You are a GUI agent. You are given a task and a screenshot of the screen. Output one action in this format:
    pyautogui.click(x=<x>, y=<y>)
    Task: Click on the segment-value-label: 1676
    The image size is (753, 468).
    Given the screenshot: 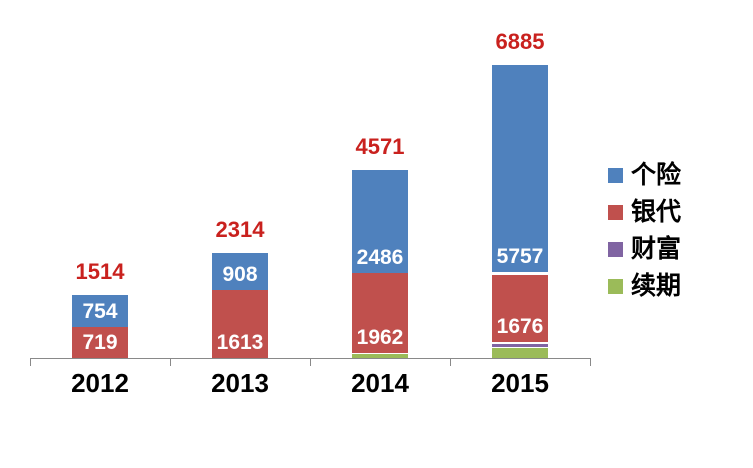 What is the action you would take?
    pyautogui.click(x=520, y=326)
    